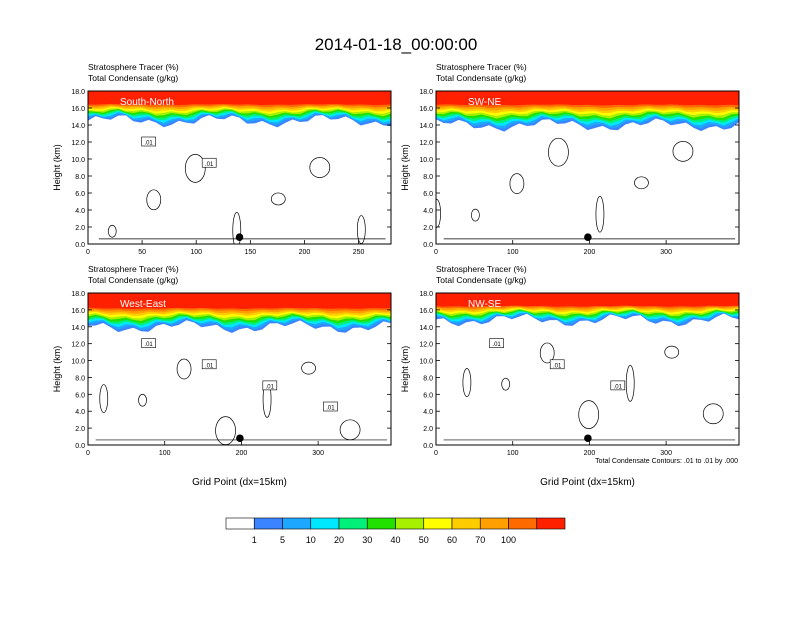  I want to click on x-tick-label: 50, so click(142, 252).